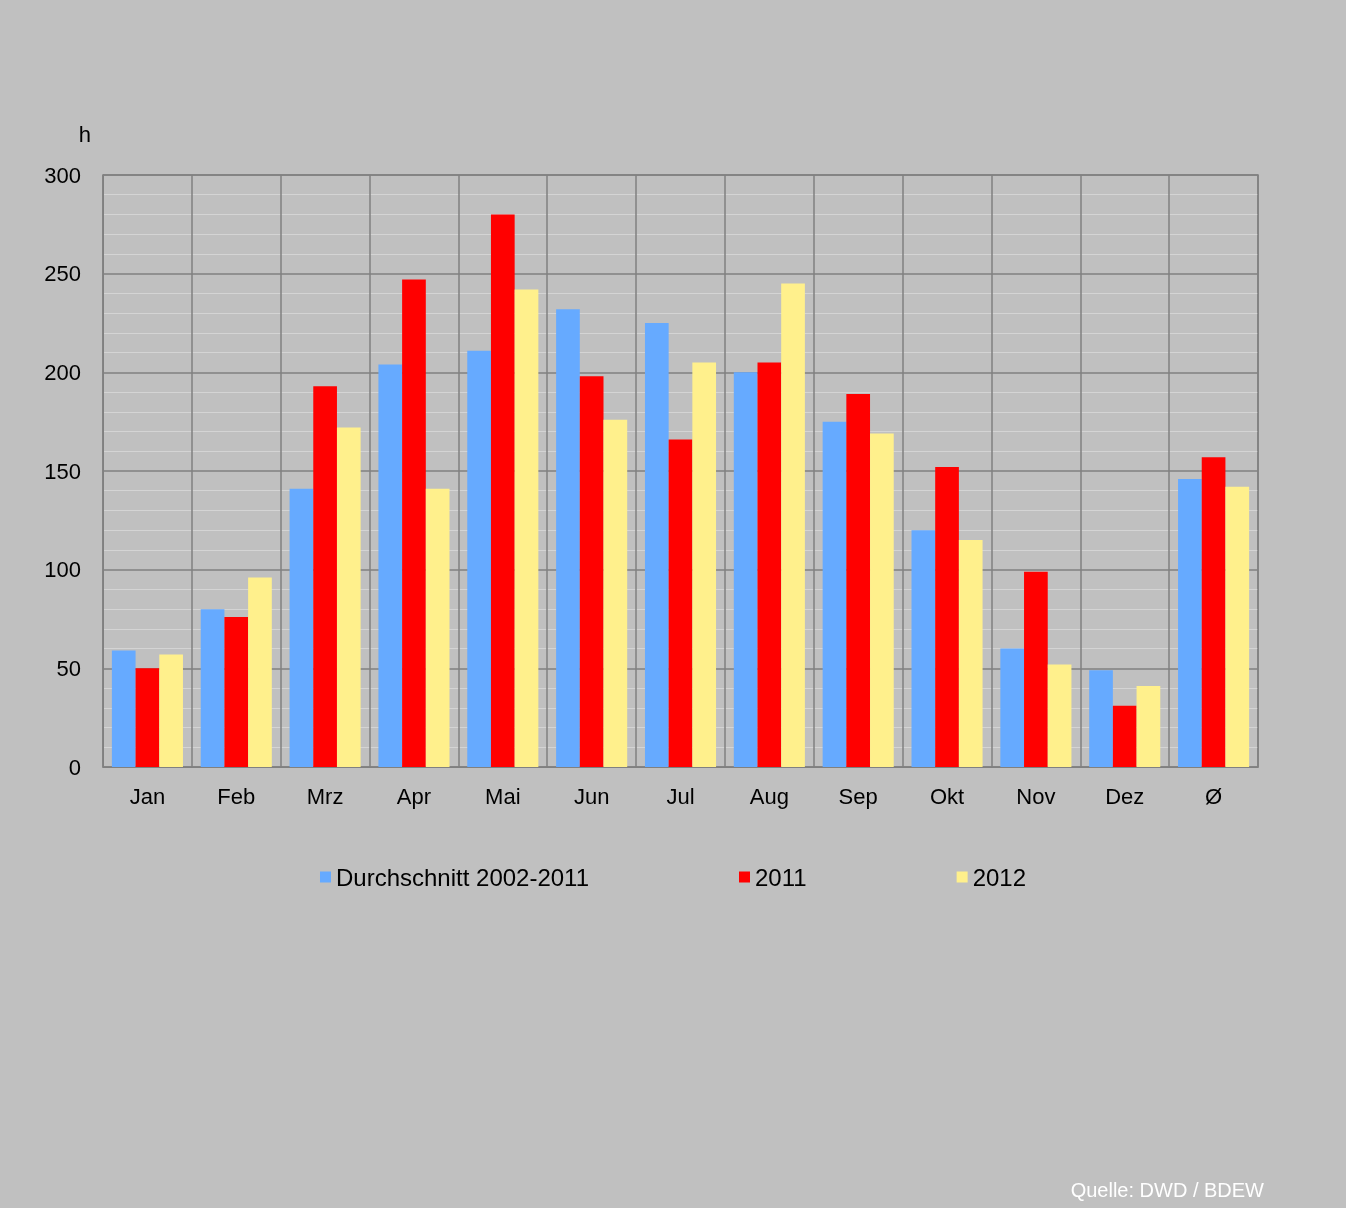  I want to click on source-note: Quelle: DWD / BDEW, so click(1167, 1190).